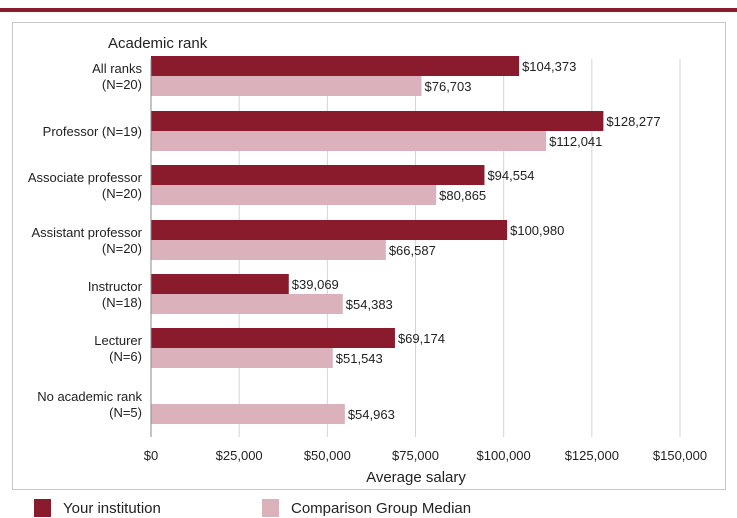 The image size is (737, 518). What do you see at coordinates (92, 131) in the screenshot?
I see `category-label: Professor (N=19)` at bounding box center [92, 131].